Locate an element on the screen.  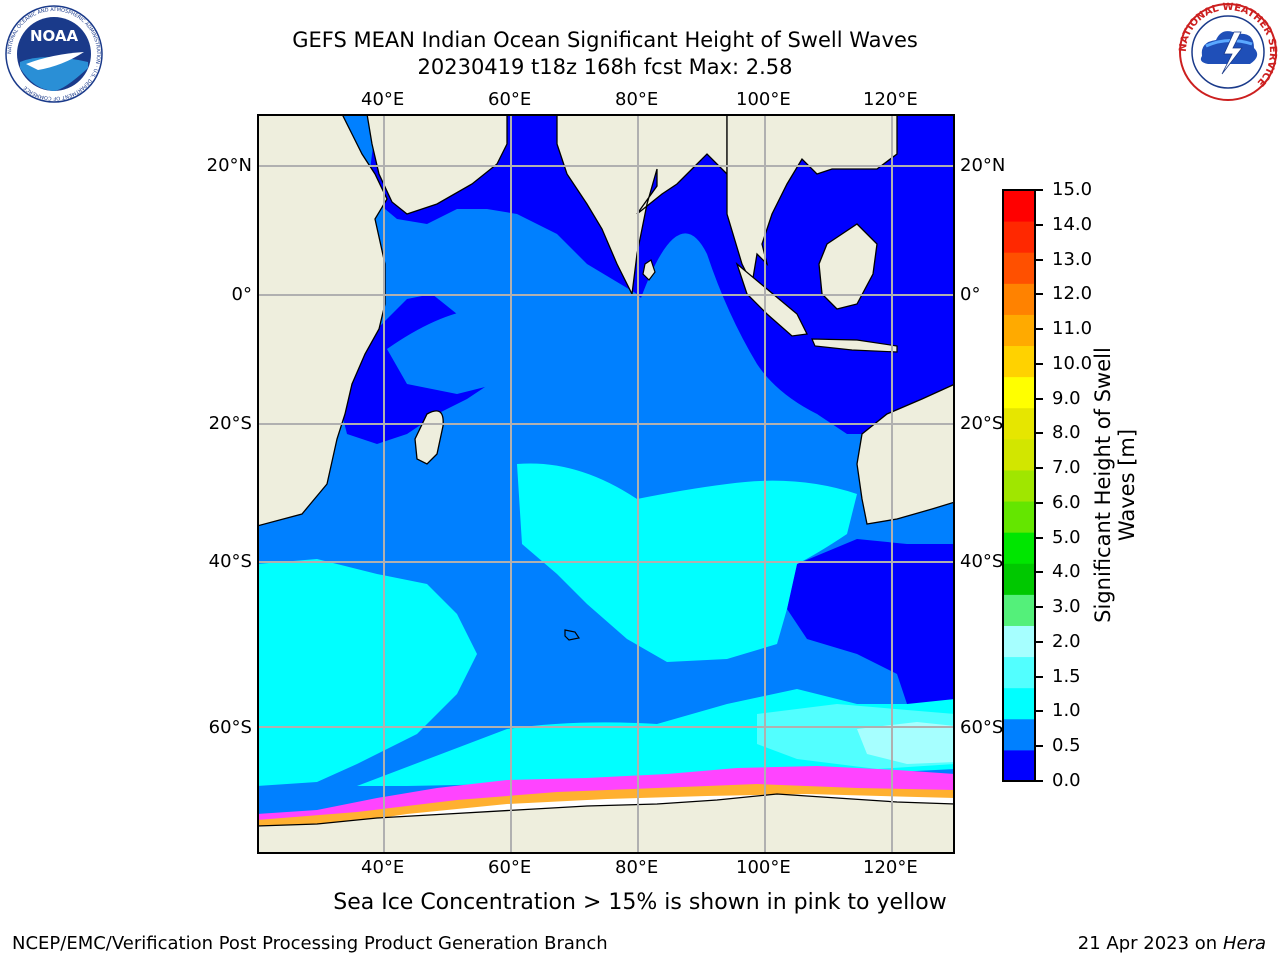
land-australia is located at coordinates (905, 454).